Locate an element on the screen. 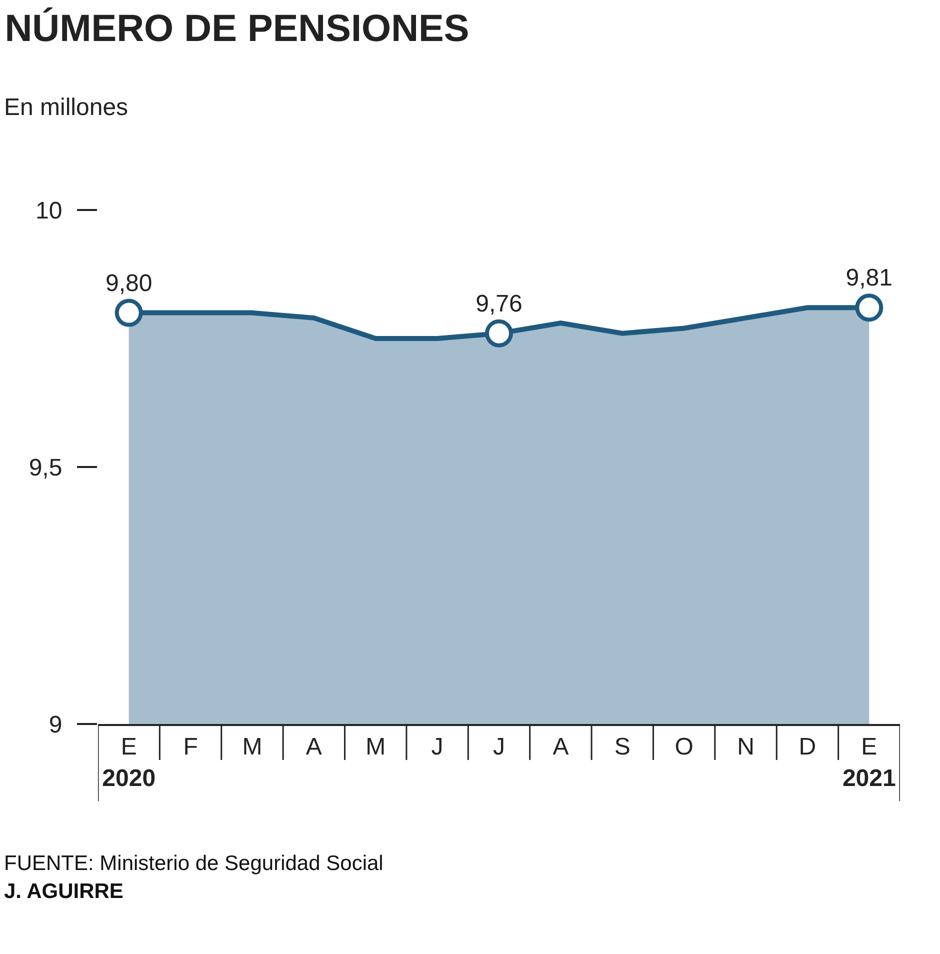 The image size is (940, 954). x-tick-label: E 2020 is located at coordinates (129, 763).